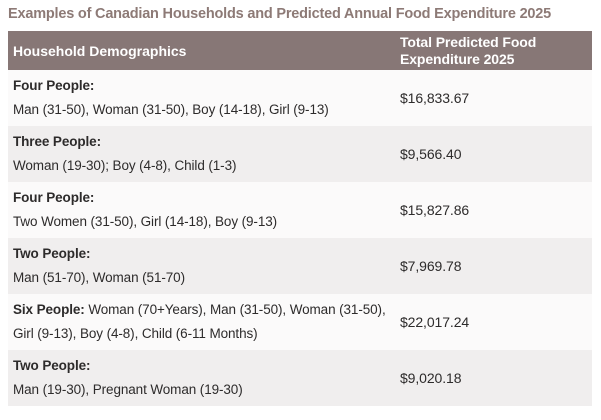 This screenshot has width=601, height=420. What do you see at coordinates (431, 154) in the screenshot?
I see `expenditure-value: $9,566.40` at bounding box center [431, 154].